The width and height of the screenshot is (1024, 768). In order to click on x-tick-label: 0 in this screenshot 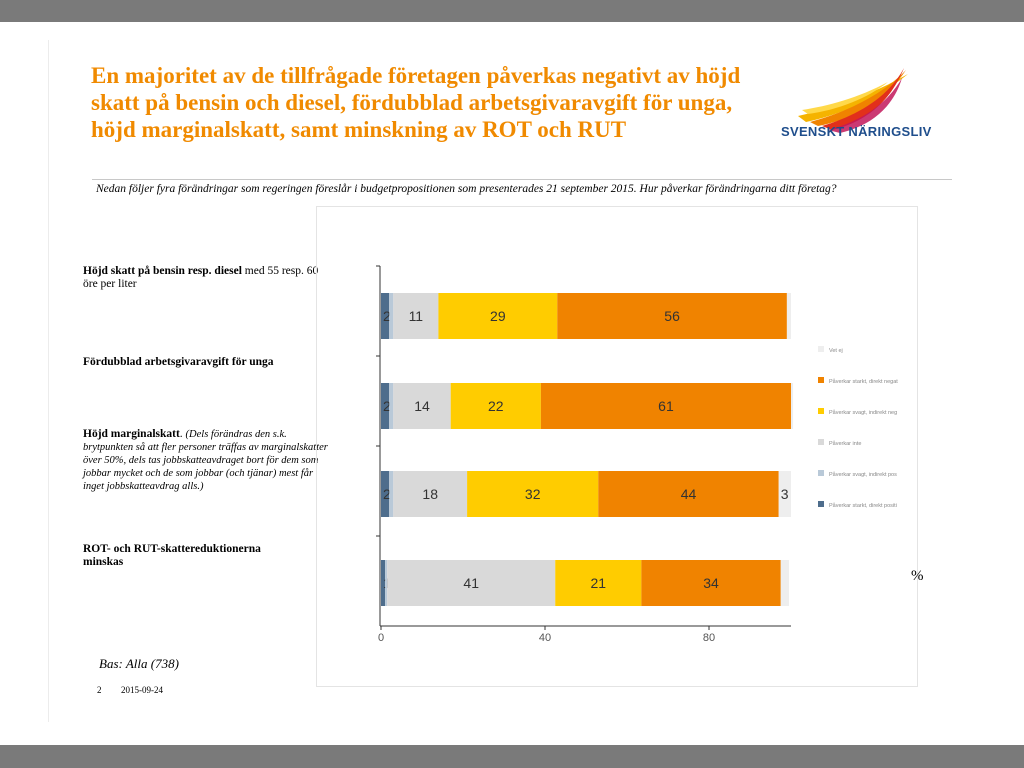, I will do `click(381, 638)`.